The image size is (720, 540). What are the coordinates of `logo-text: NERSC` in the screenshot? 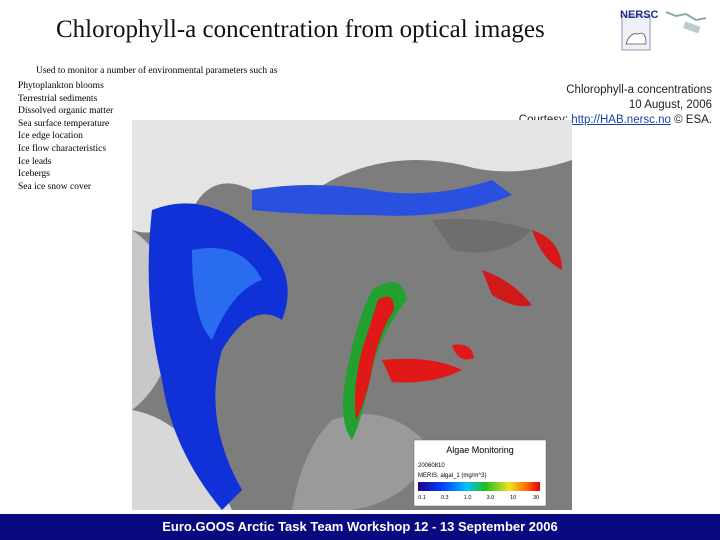 It's located at (639, 15).